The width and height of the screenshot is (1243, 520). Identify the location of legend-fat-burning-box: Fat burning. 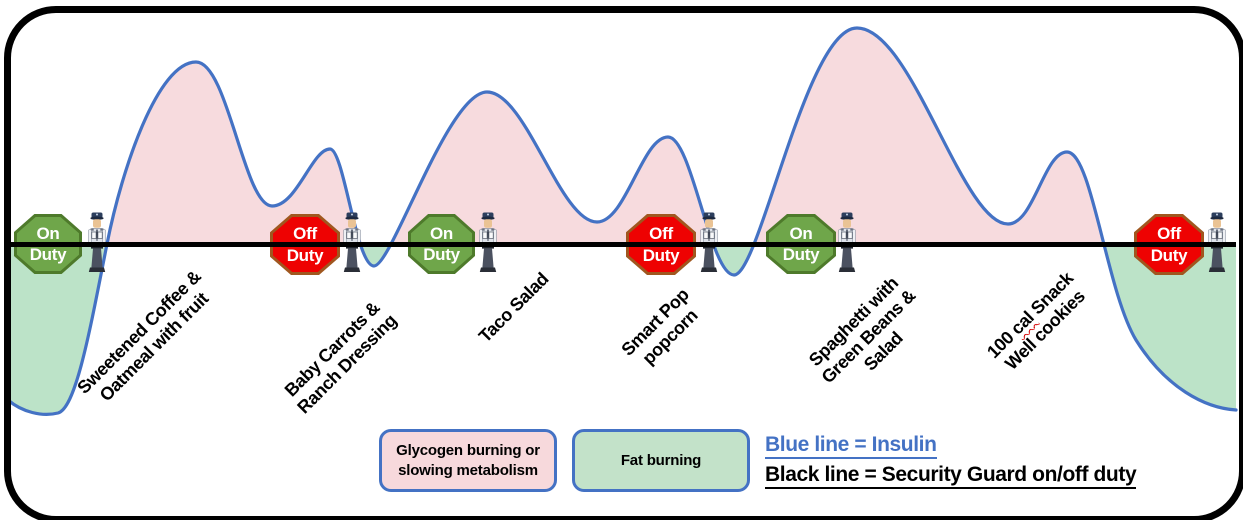
(661, 460).